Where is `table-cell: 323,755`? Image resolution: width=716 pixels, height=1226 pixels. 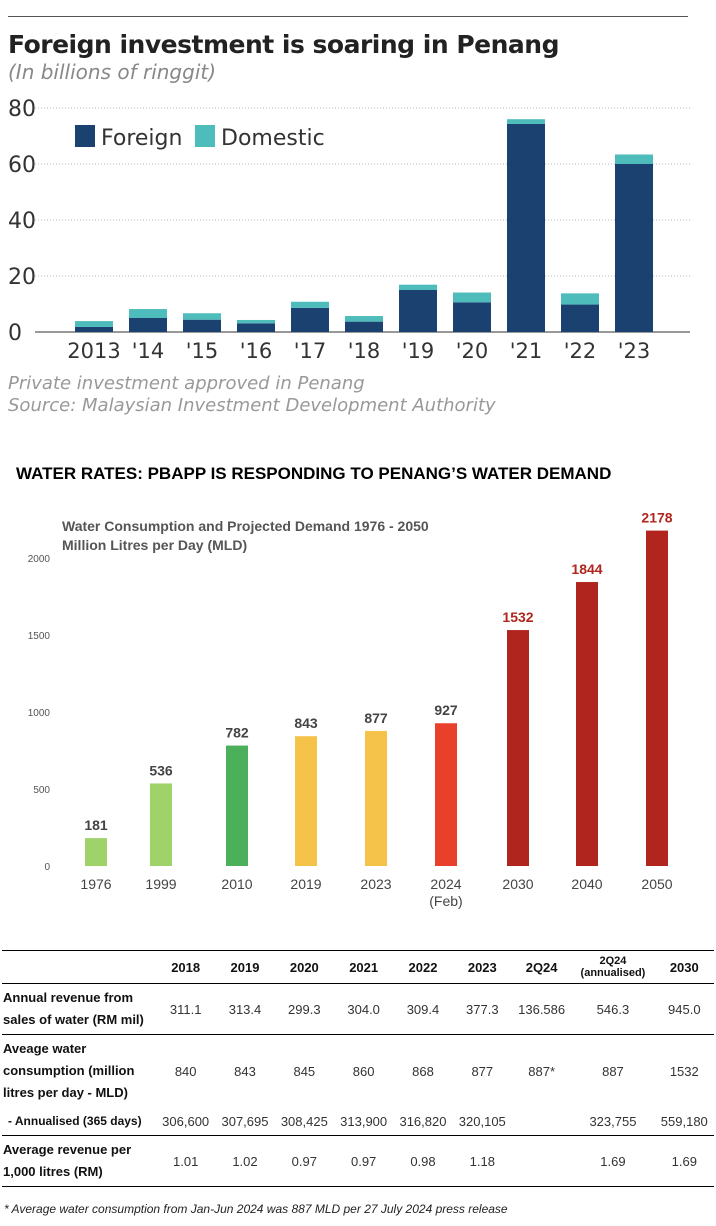
table-cell: 323,755 is located at coordinates (613, 1121).